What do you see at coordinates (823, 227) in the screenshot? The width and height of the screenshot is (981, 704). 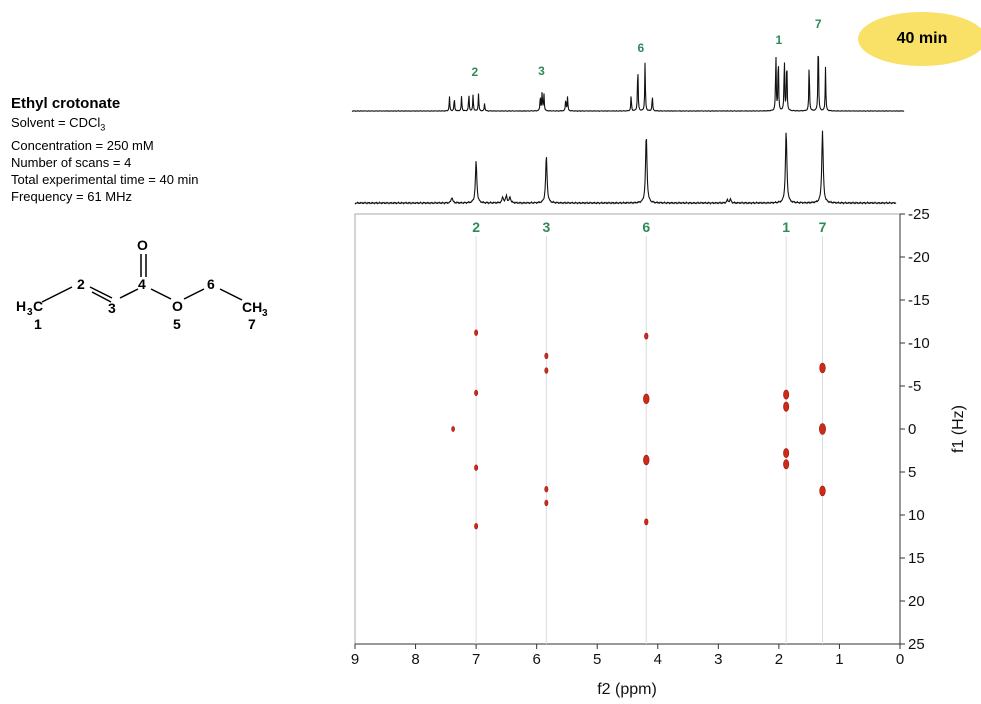 I see `peak-label-7: 7` at bounding box center [823, 227].